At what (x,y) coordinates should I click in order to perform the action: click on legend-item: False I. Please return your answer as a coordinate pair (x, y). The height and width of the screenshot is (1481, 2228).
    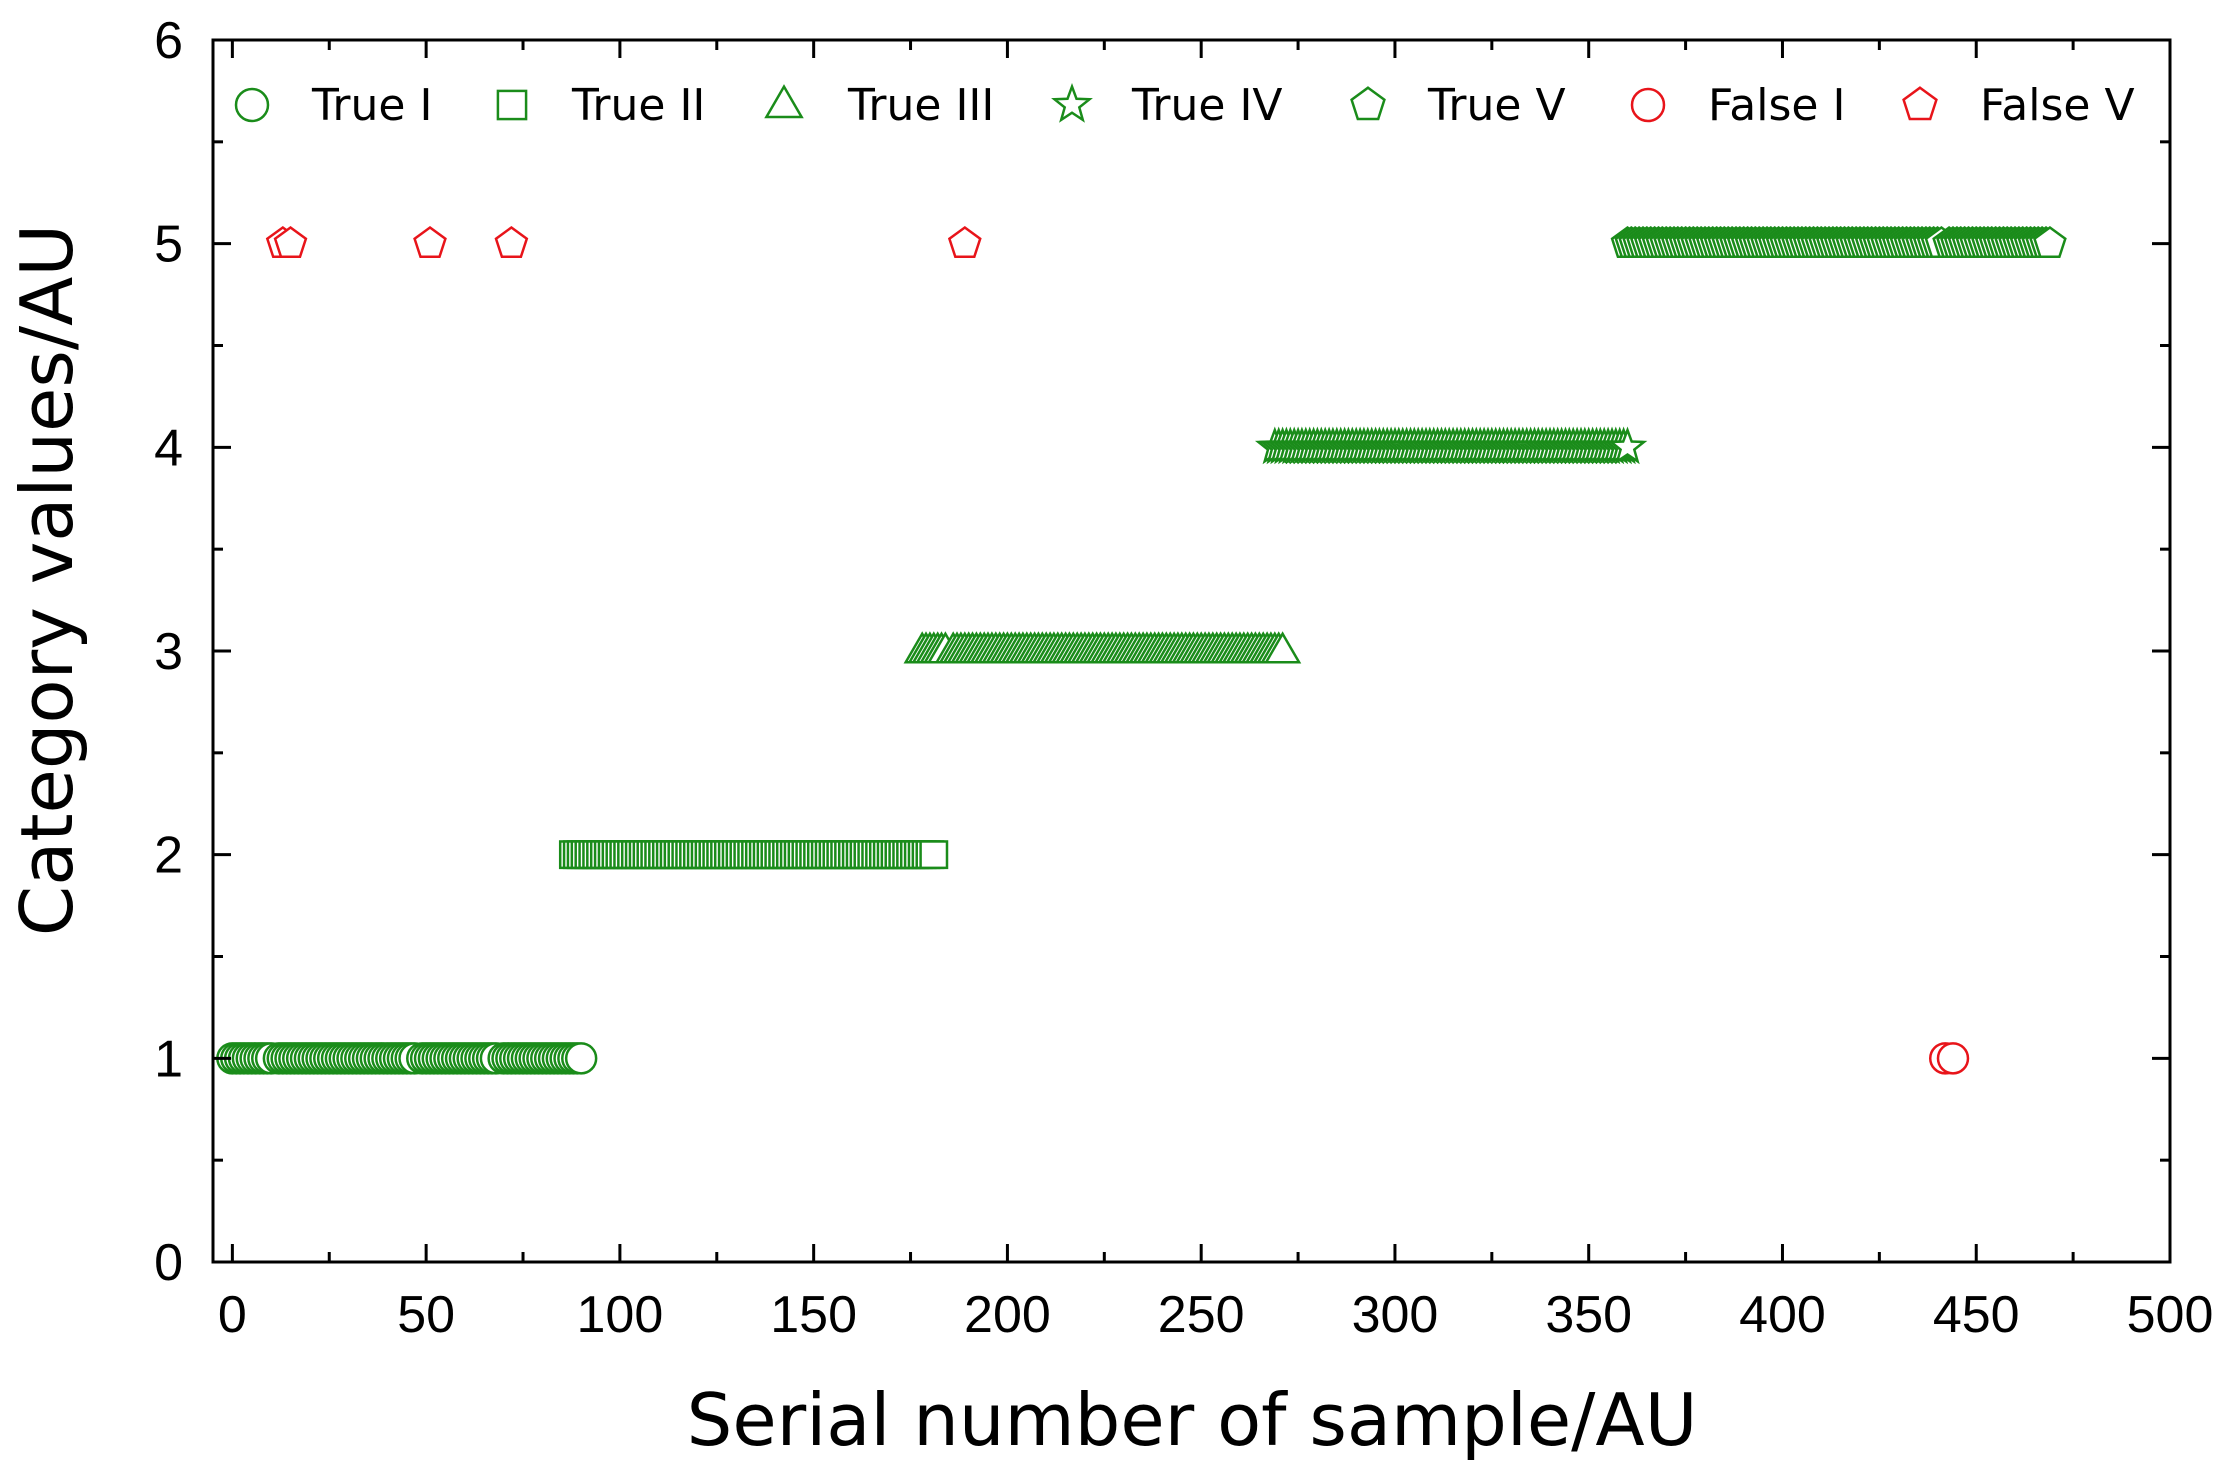
    Looking at the image, I should click on (1737, 105).